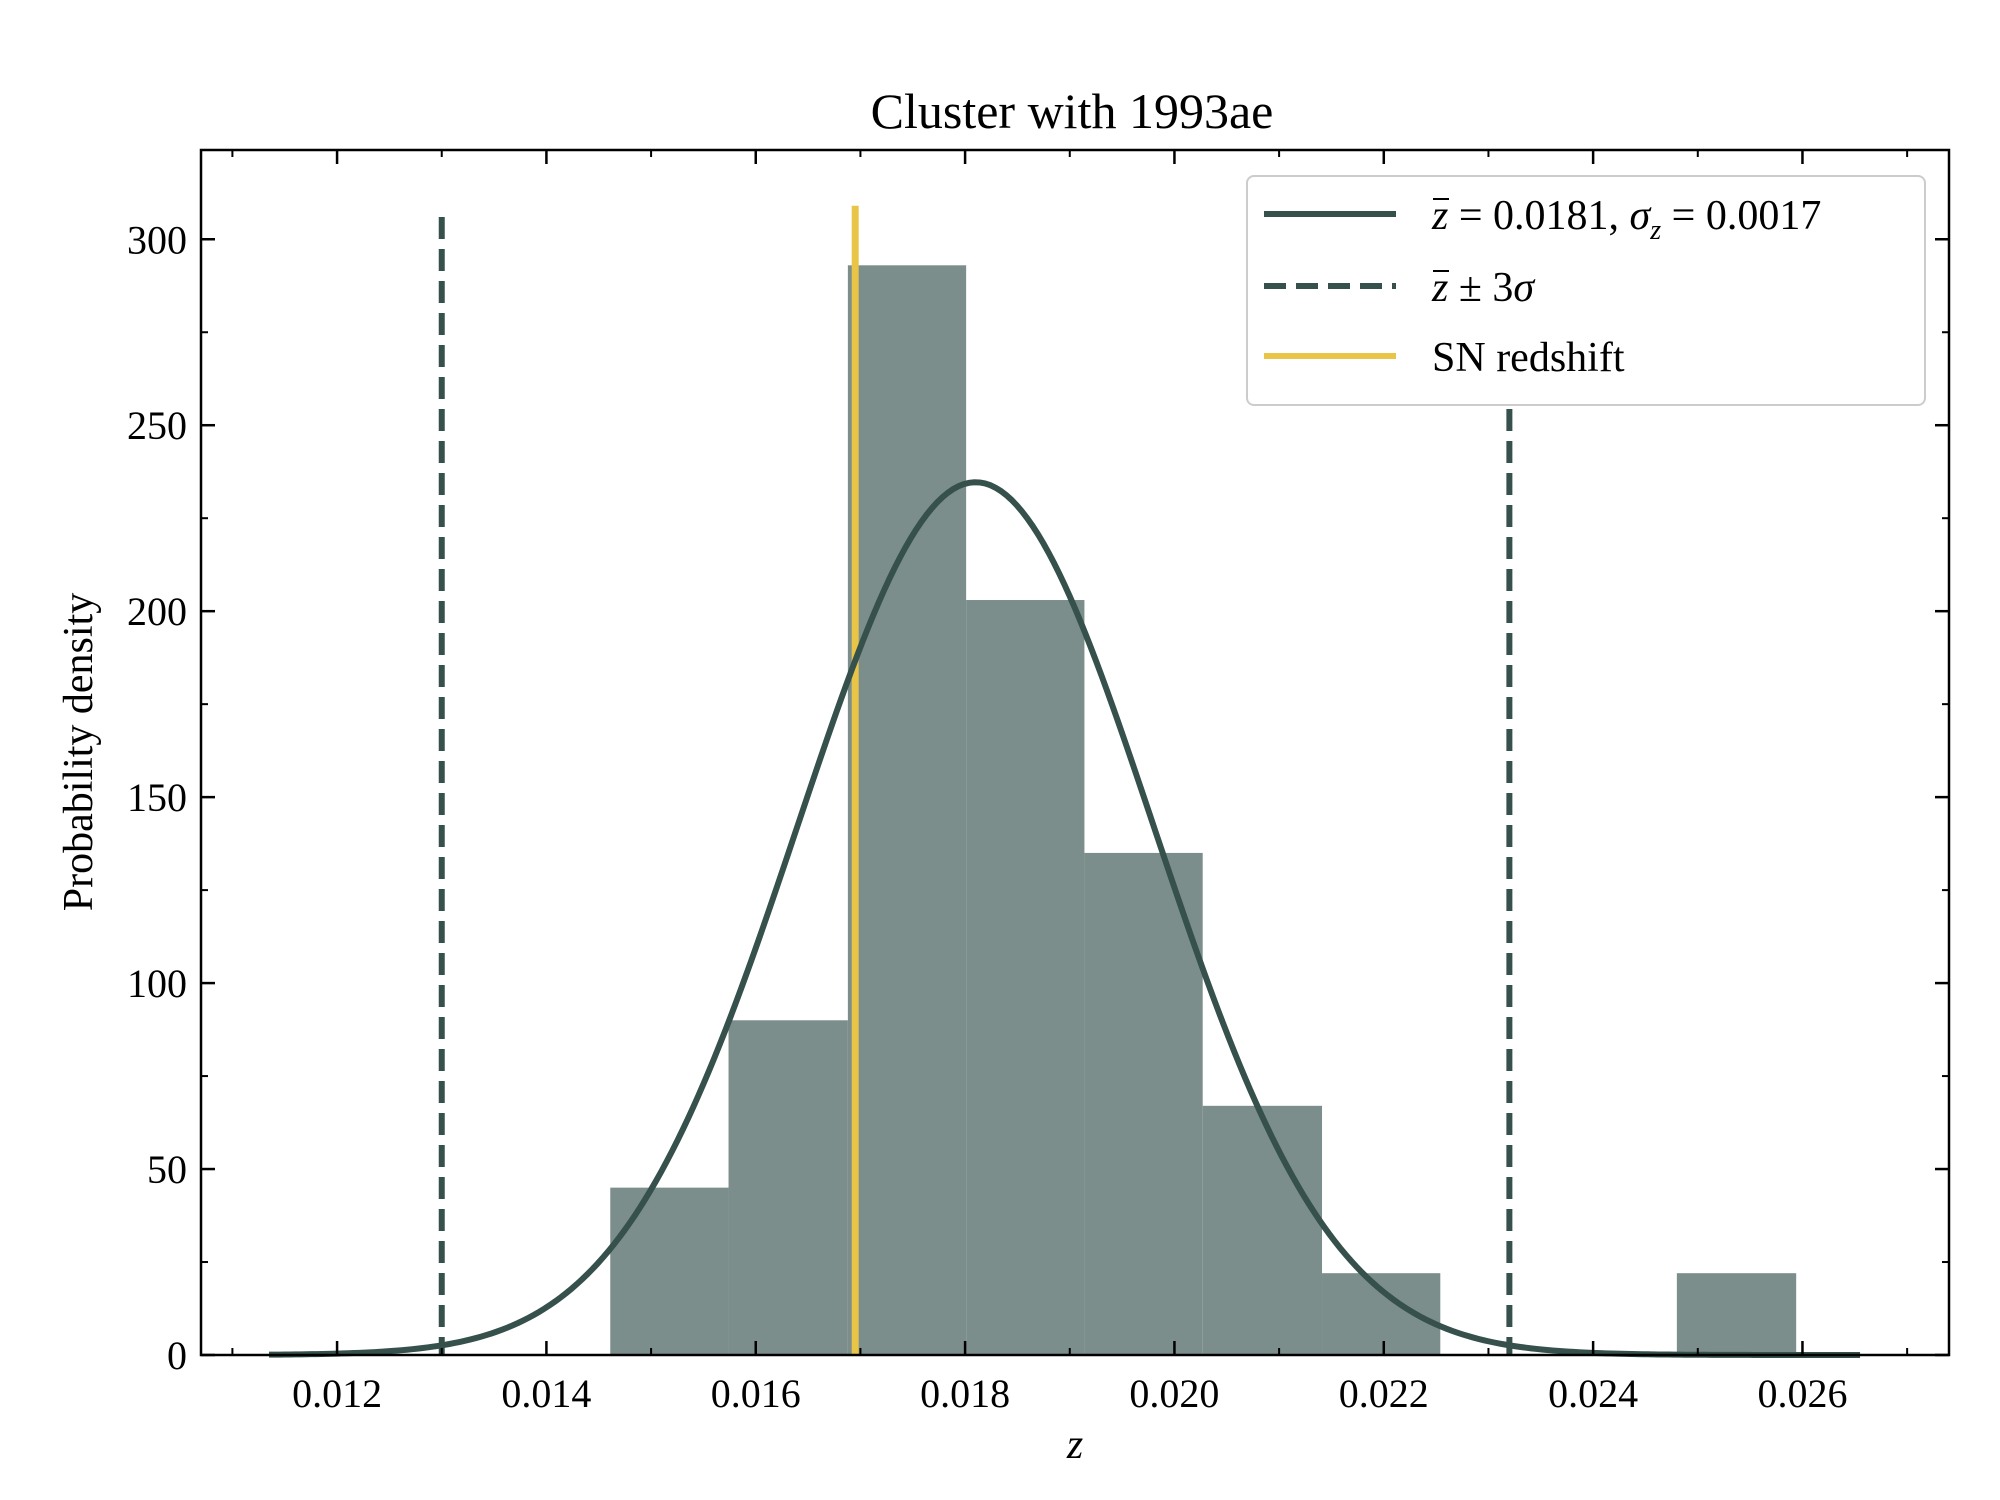 This screenshot has width=2000, height=1500. Describe the element at coordinates (177, 1355) in the screenshot. I see `y-tick-label: 0` at that location.